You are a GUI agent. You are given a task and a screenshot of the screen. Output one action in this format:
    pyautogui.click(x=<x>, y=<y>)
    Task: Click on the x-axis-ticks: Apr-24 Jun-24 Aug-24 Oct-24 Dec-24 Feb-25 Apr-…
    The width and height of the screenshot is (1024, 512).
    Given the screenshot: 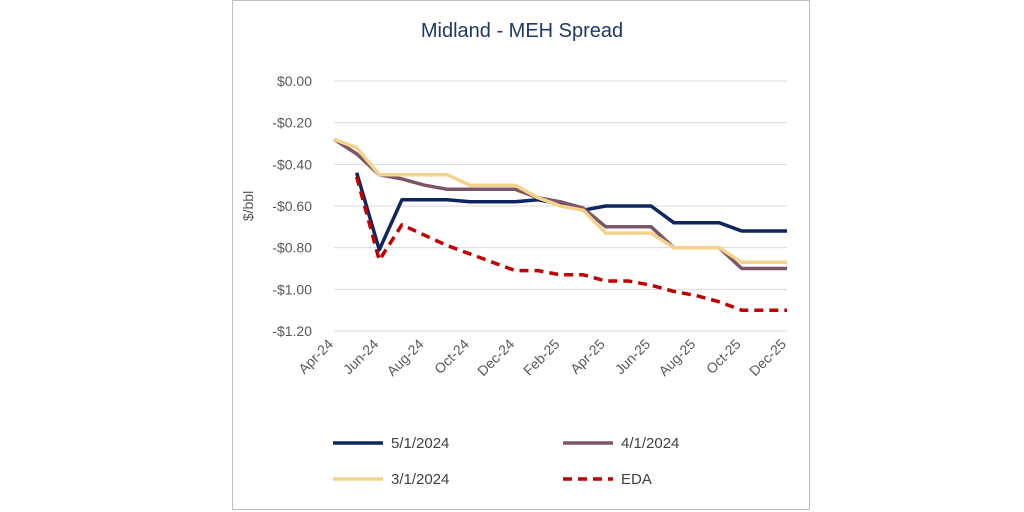 What is the action you would take?
    pyautogui.click(x=542, y=357)
    